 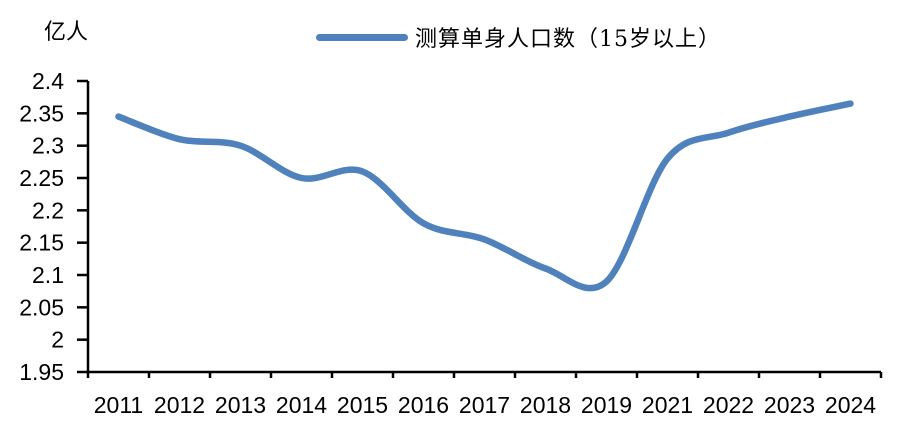 What do you see at coordinates (41, 307) in the screenshot?
I see `y-tick-label: 2.05` at bounding box center [41, 307].